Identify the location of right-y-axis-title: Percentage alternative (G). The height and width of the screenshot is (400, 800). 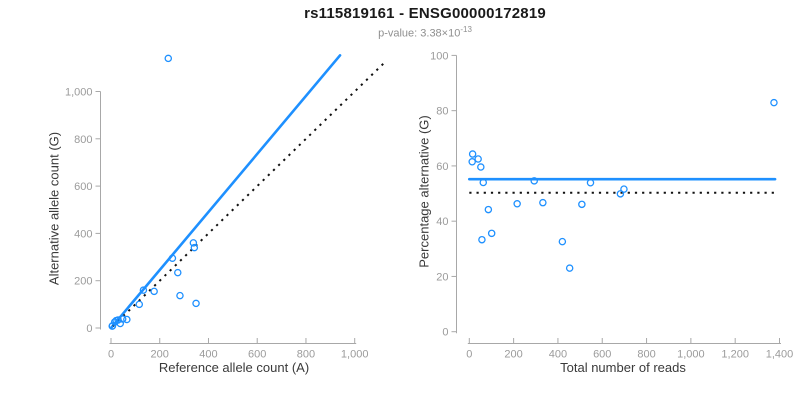
(424, 191).